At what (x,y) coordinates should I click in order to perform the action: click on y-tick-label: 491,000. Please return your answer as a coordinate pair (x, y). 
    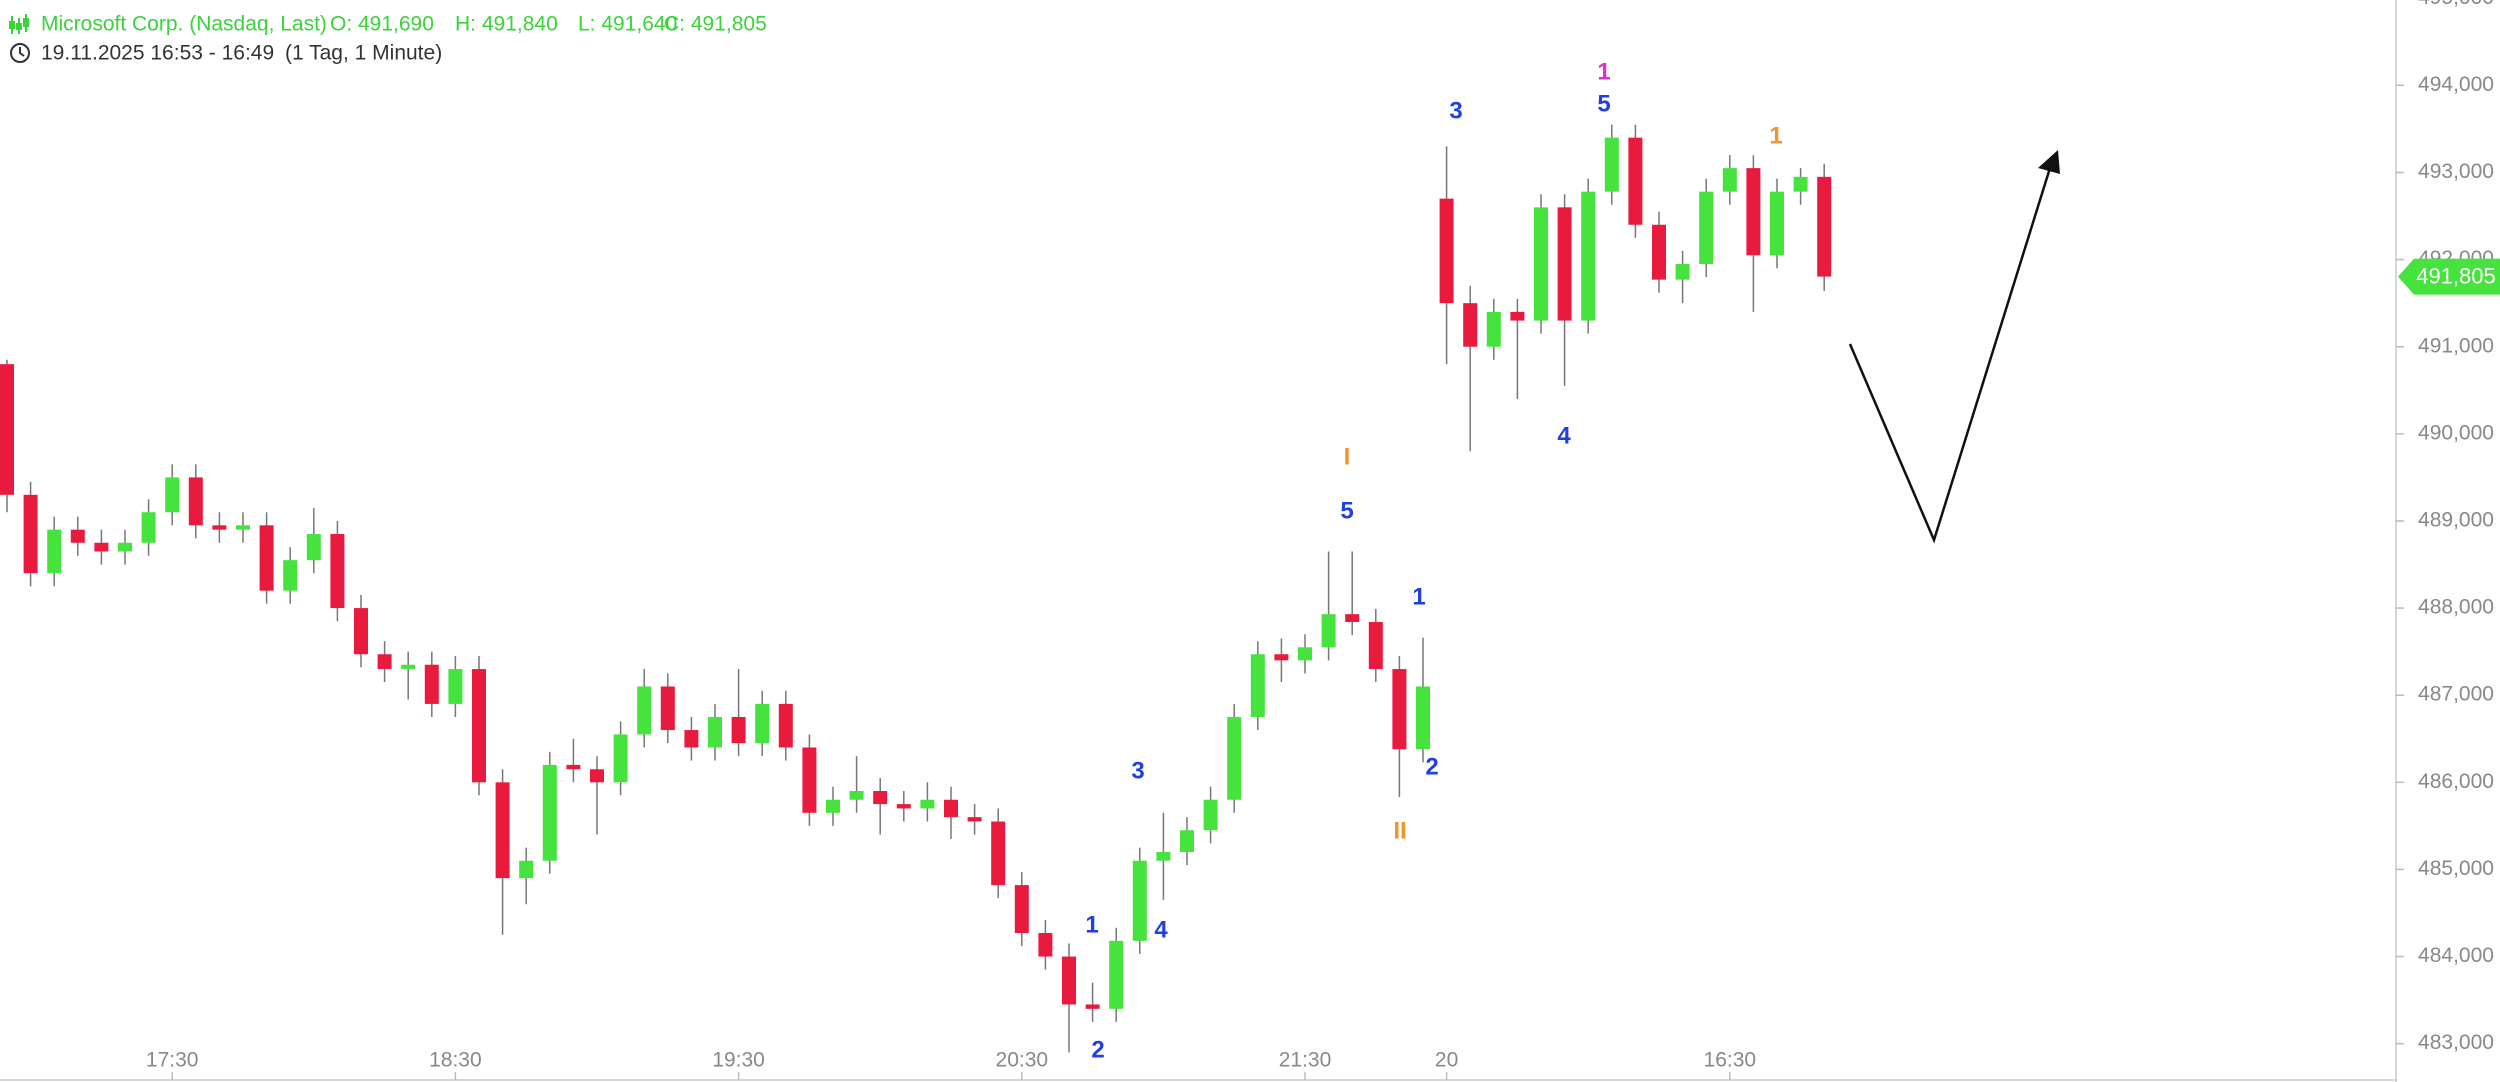
    Looking at the image, I should click on (2456, 345).